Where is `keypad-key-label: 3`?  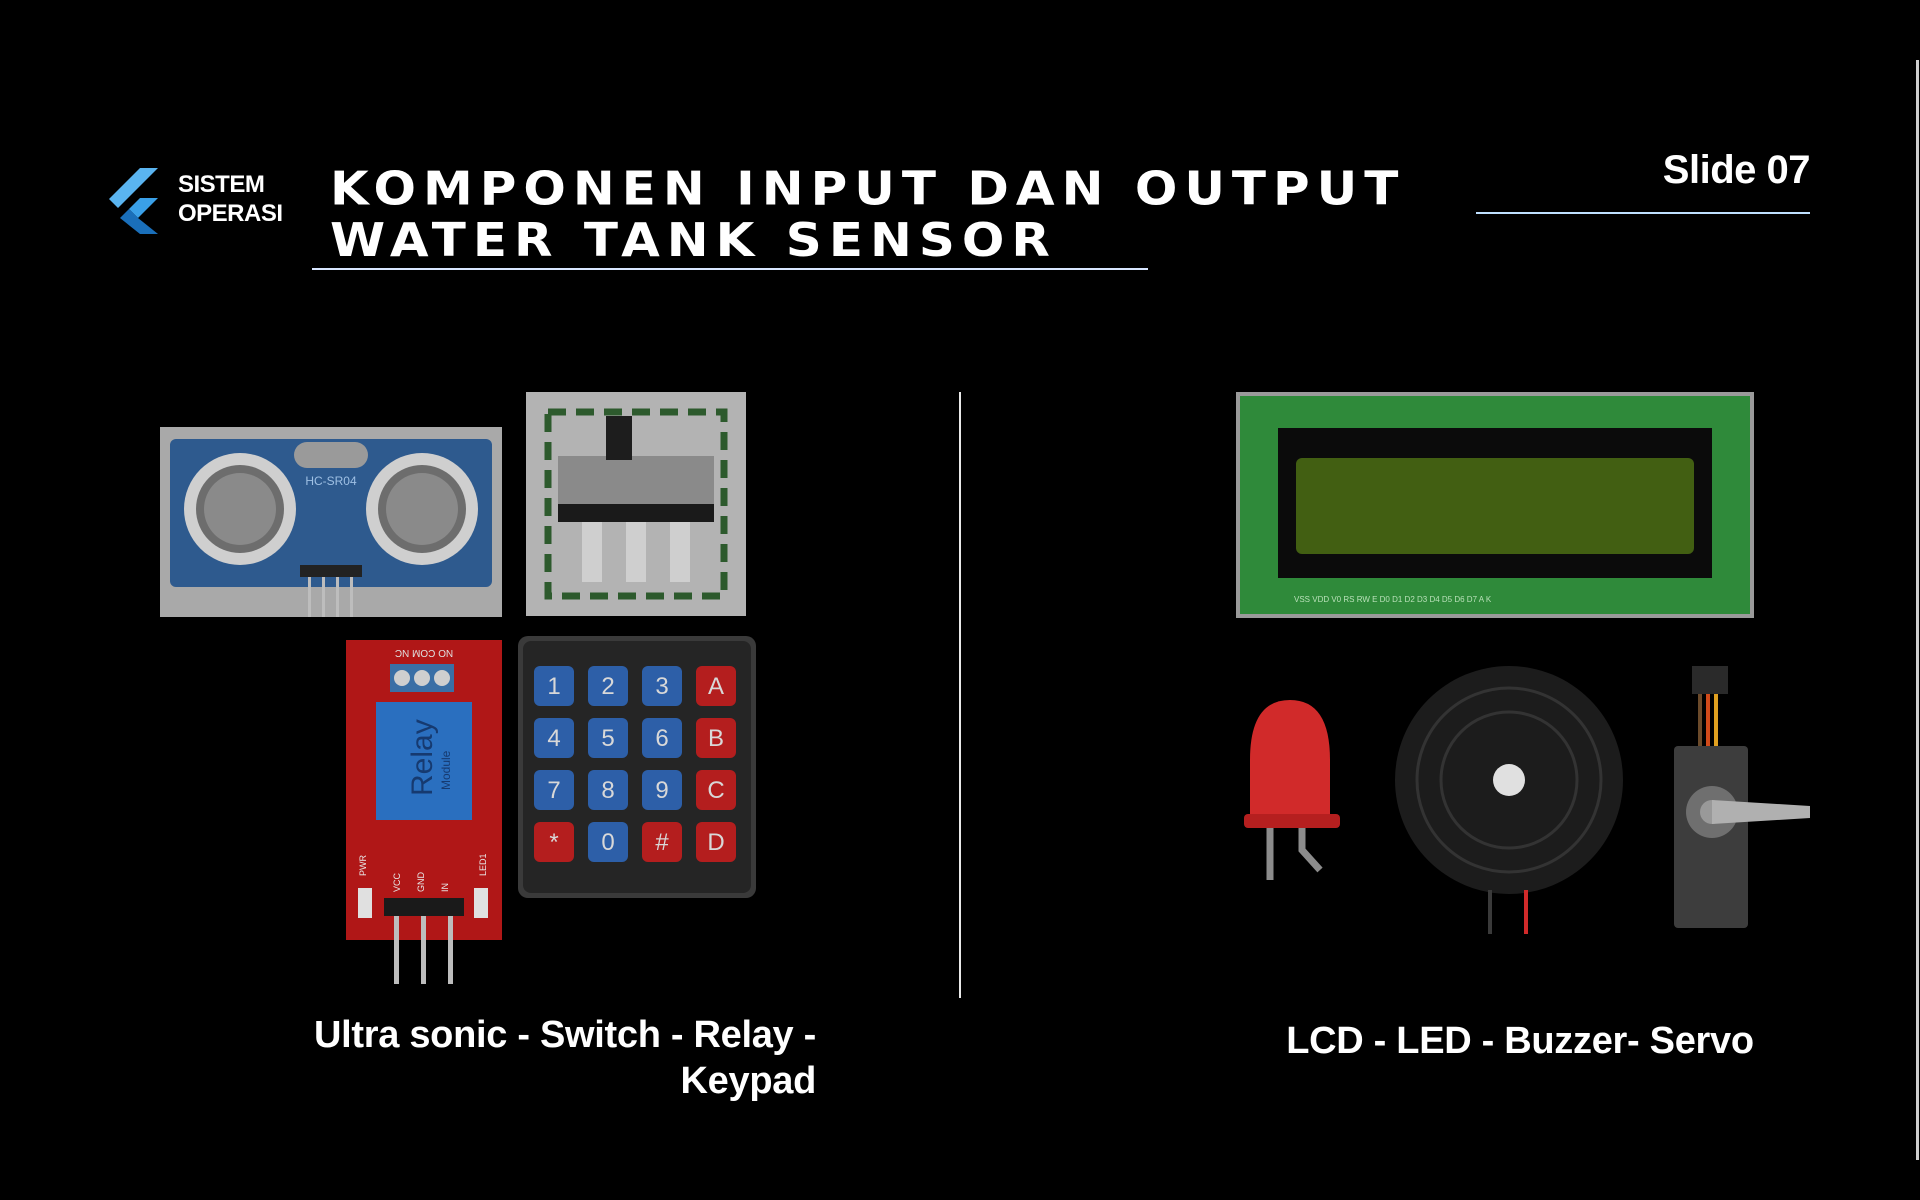 keypad-key-label: 3 is located at coordinates (661, 686).